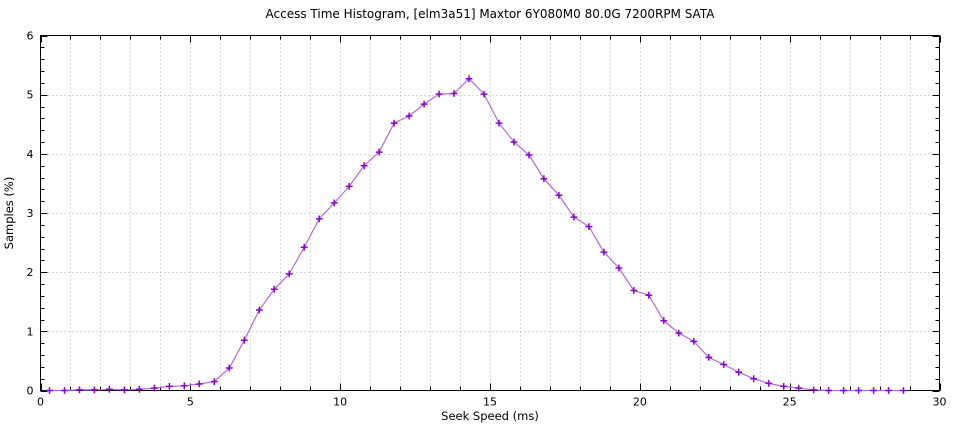 The height and width of the screenshot is (432, 960). Describe the element at coordinates (30, 154) in the screenshot. I see `y-tick-label: 4` at that location.